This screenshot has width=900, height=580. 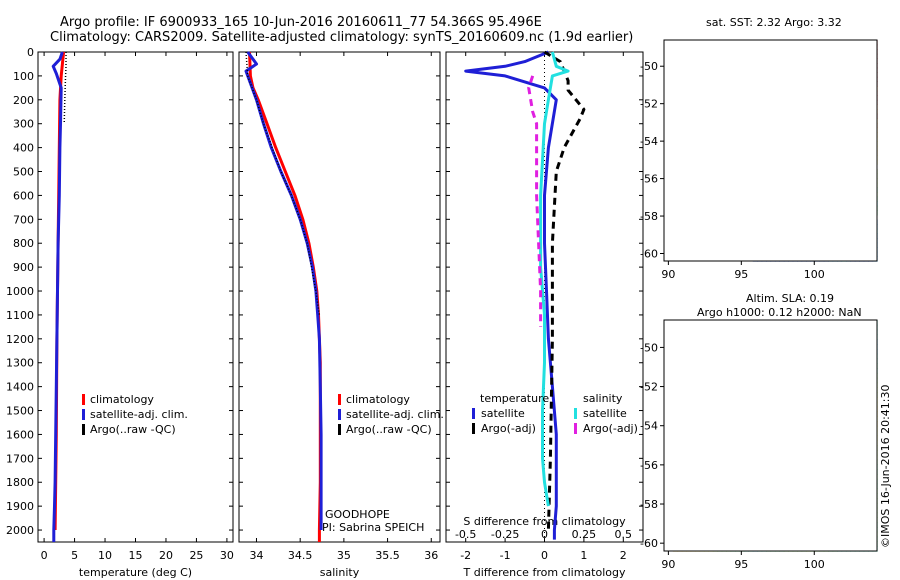 I want to click on x-tick-label: -2, so click(x=465, y=555).